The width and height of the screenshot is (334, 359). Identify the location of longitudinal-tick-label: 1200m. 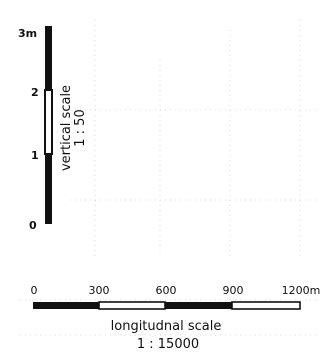
(301, 290).